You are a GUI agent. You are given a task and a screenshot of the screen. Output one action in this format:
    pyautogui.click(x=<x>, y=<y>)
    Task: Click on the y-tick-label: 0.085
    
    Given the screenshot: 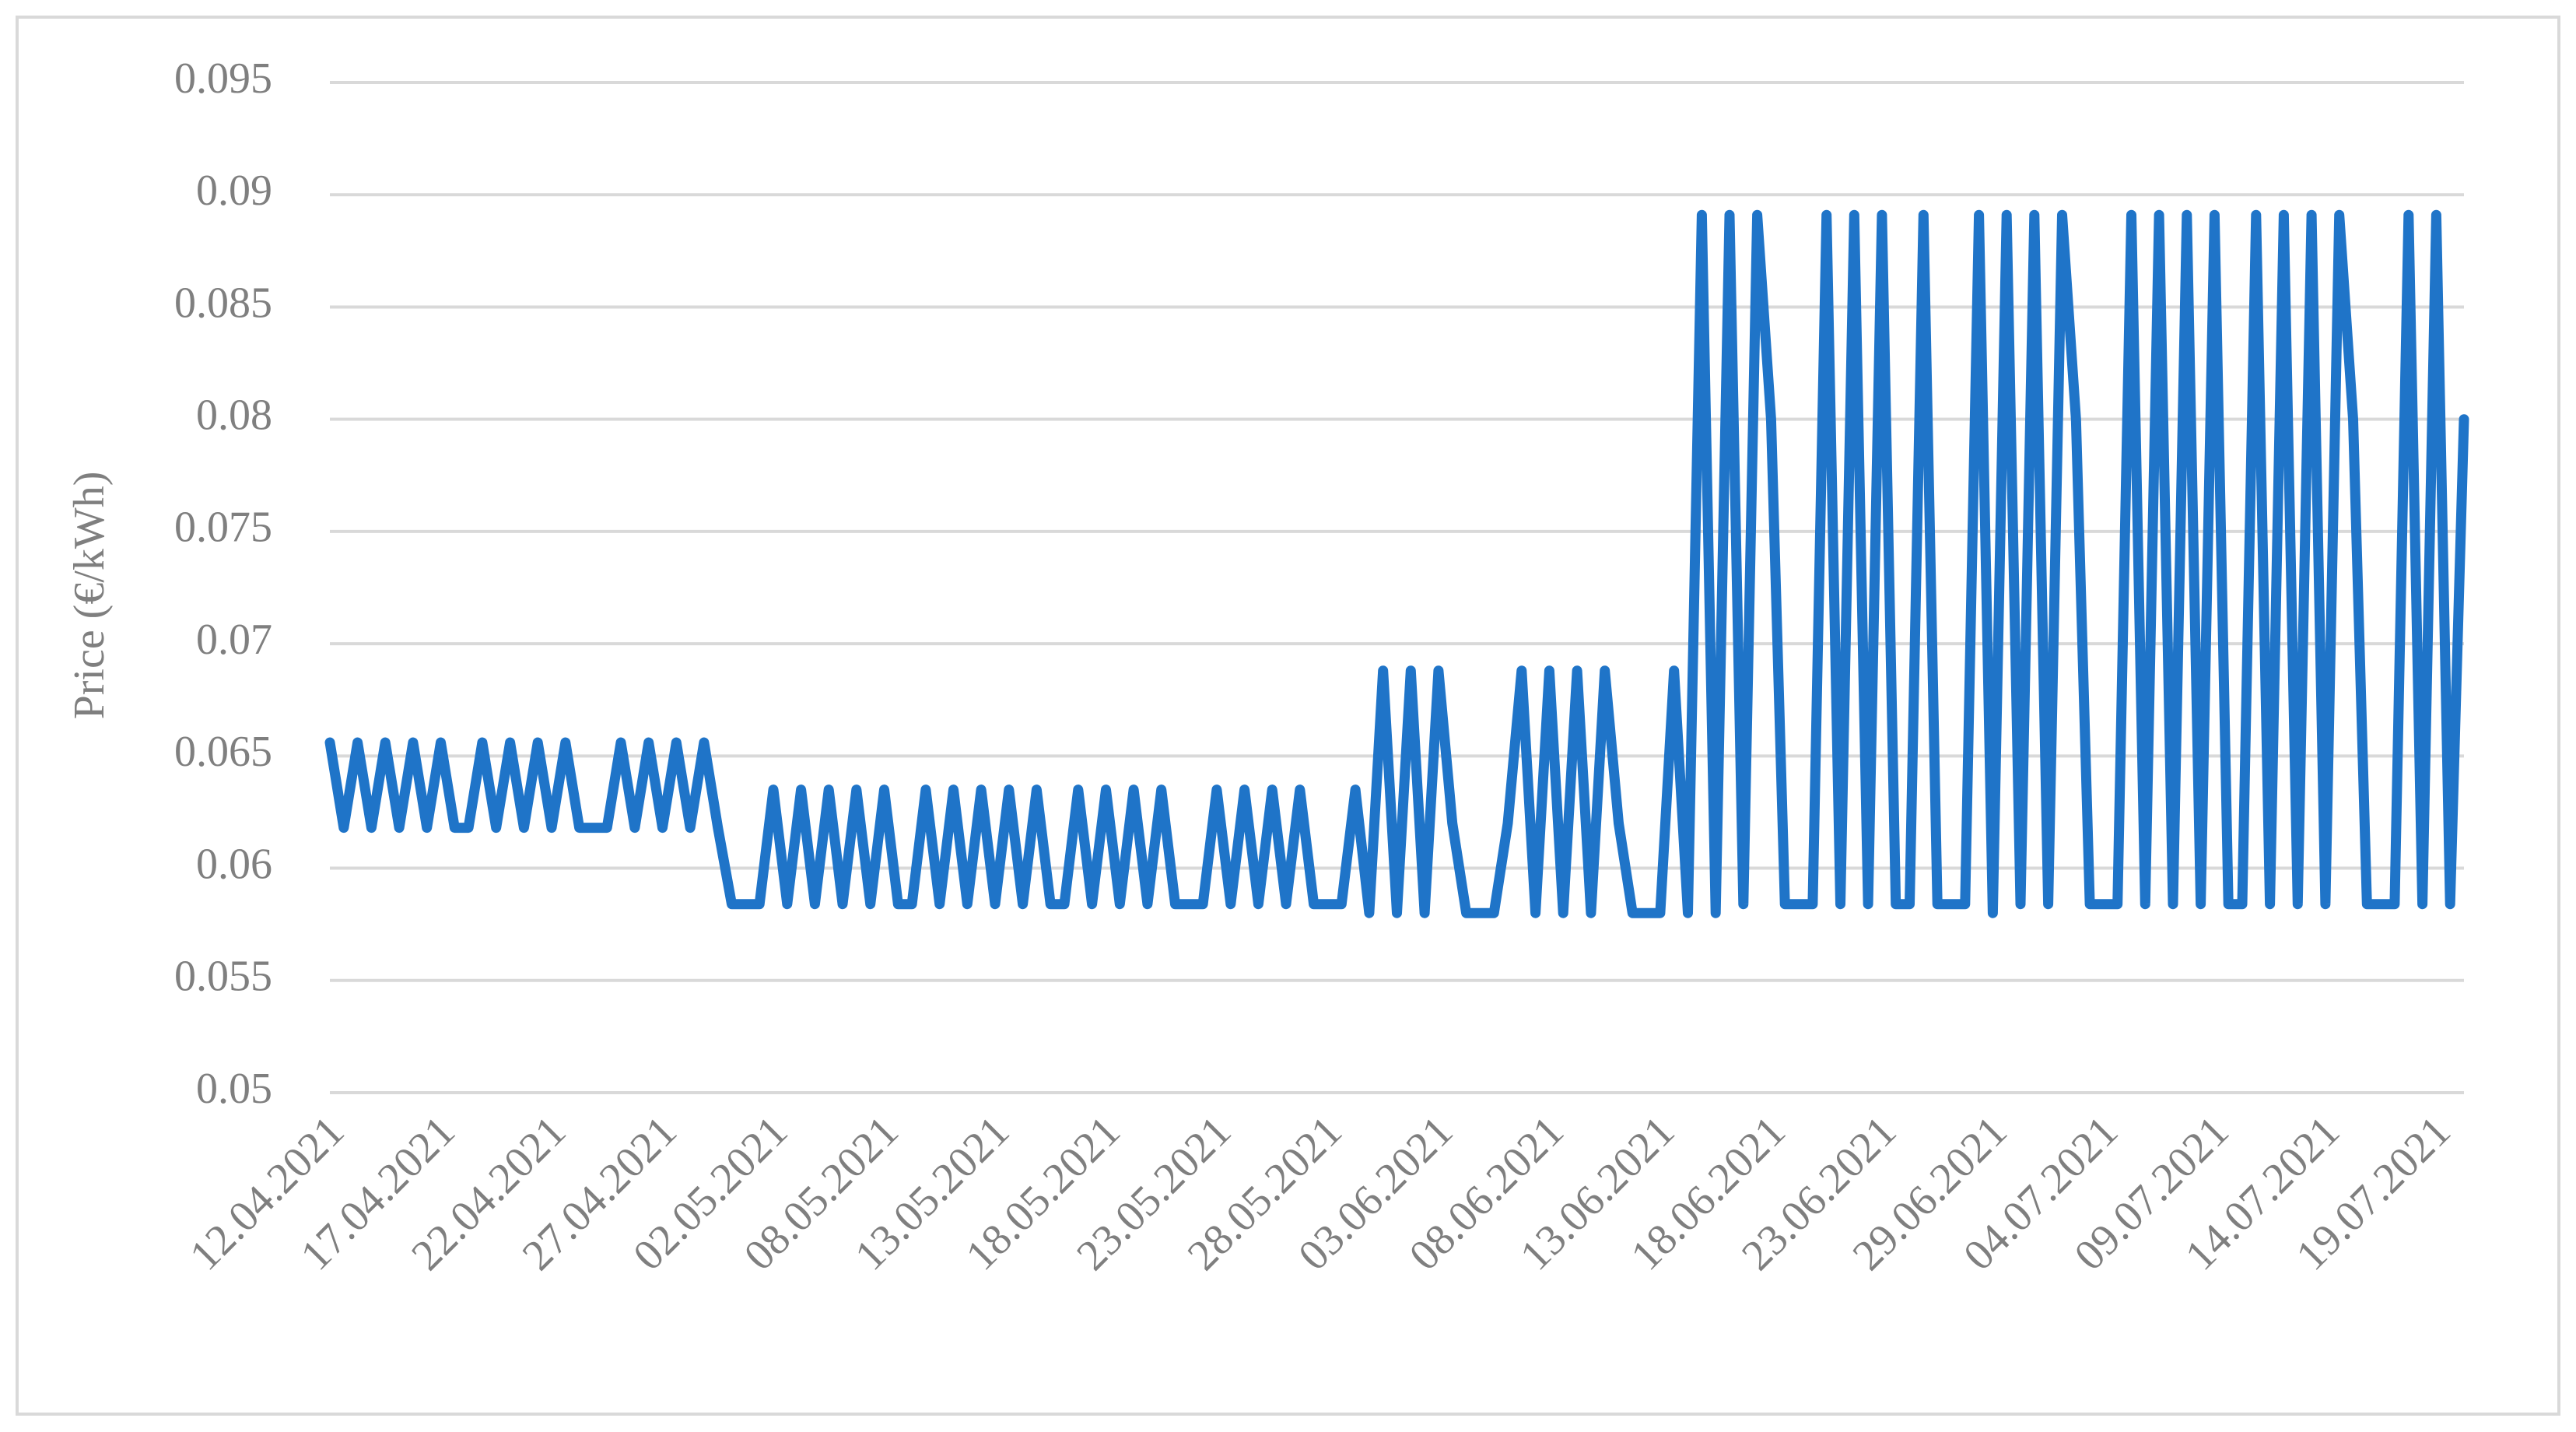 What is the action you would take?
    pyautogui.click(x=223, y=303)
    